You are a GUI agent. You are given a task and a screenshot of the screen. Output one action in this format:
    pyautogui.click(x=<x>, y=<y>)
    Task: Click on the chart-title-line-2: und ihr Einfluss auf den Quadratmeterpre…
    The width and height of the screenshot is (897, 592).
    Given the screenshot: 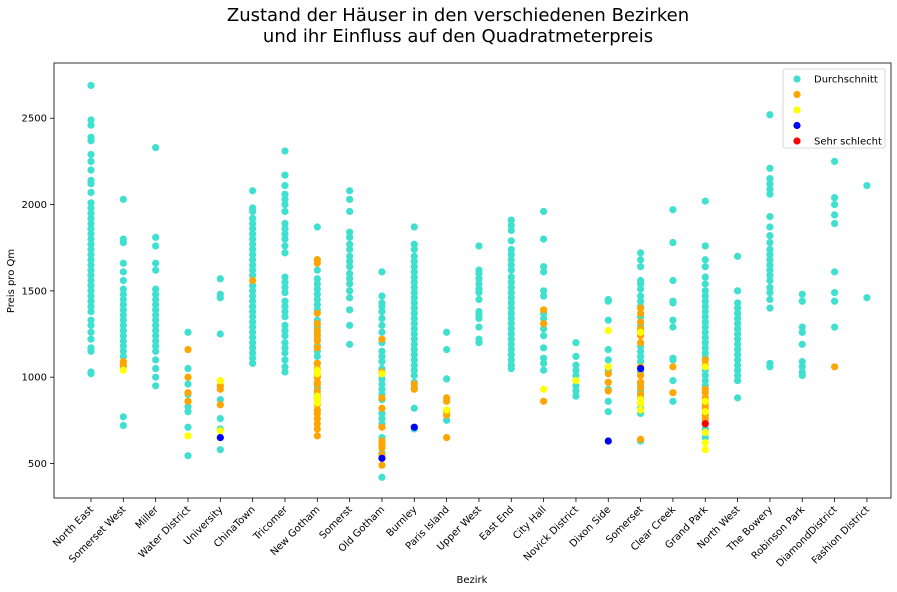 What is the action you would take?
    pyautogui.click(x=458, y=36)
    